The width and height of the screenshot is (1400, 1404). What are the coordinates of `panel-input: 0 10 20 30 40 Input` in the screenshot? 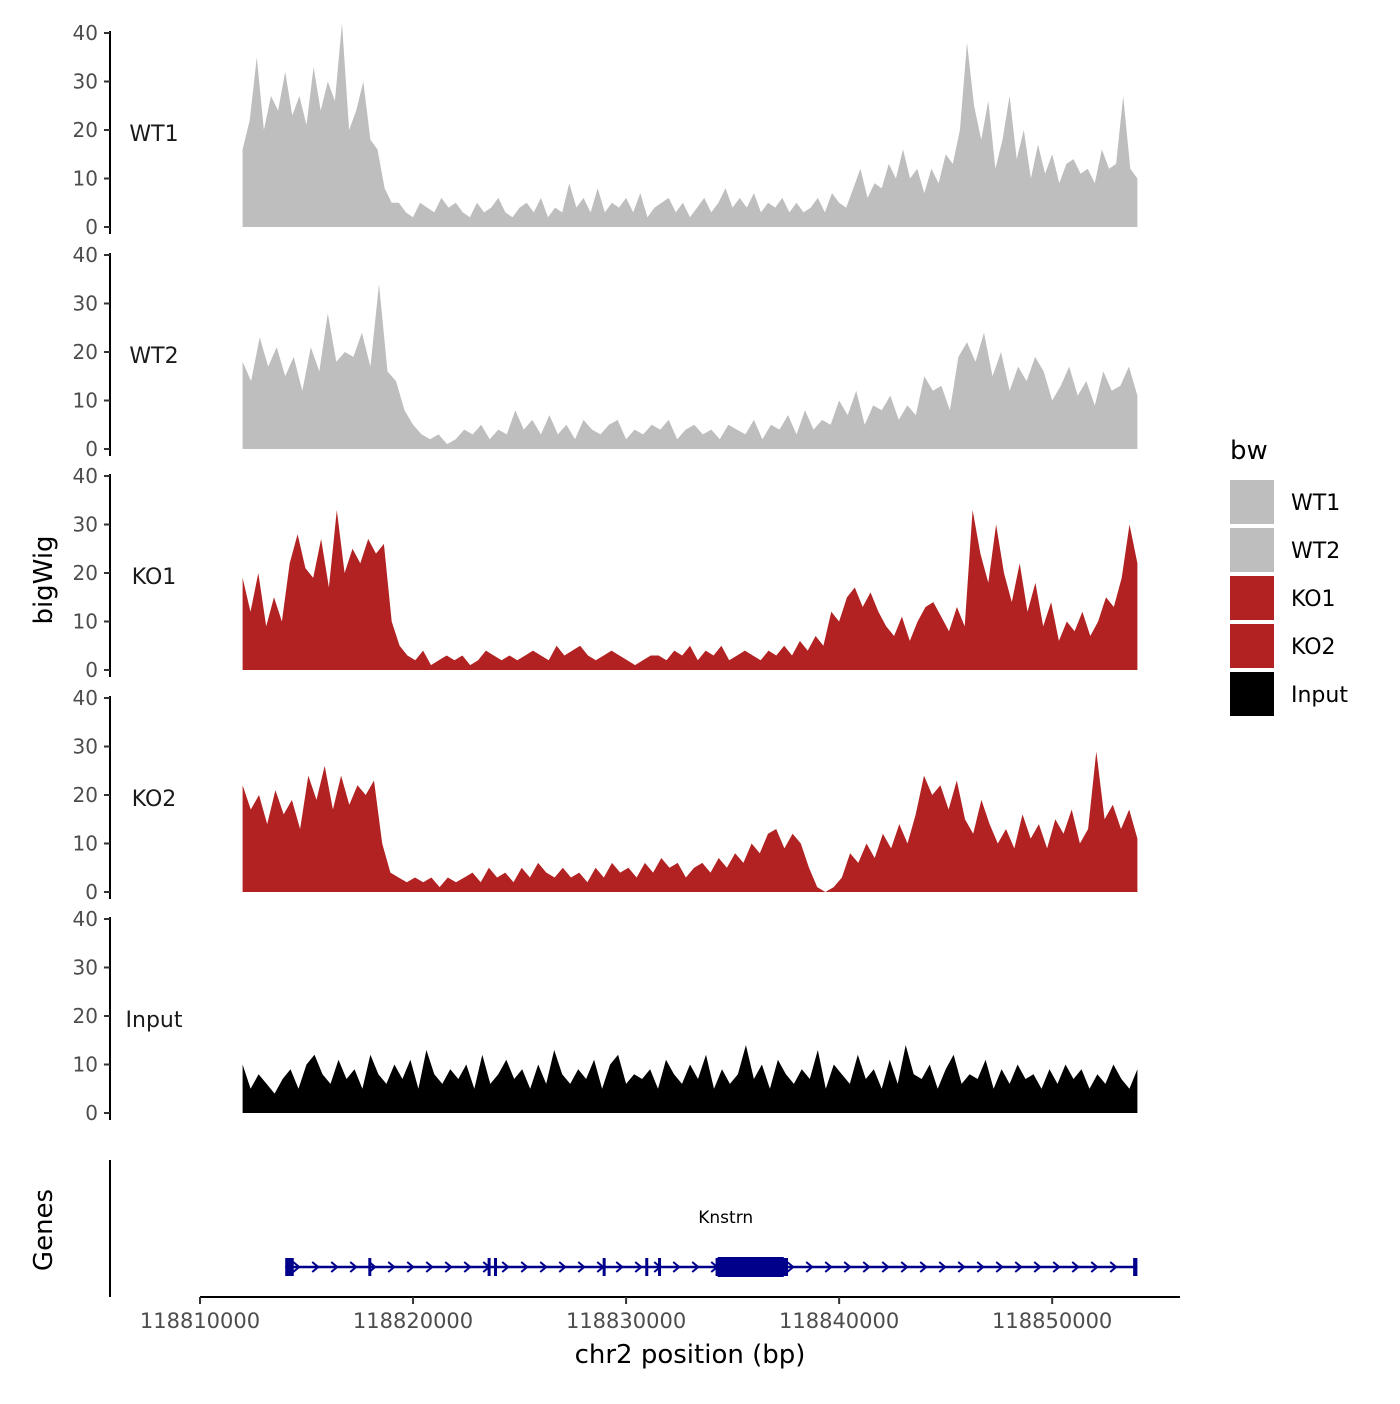 It's located at (605, 1016).